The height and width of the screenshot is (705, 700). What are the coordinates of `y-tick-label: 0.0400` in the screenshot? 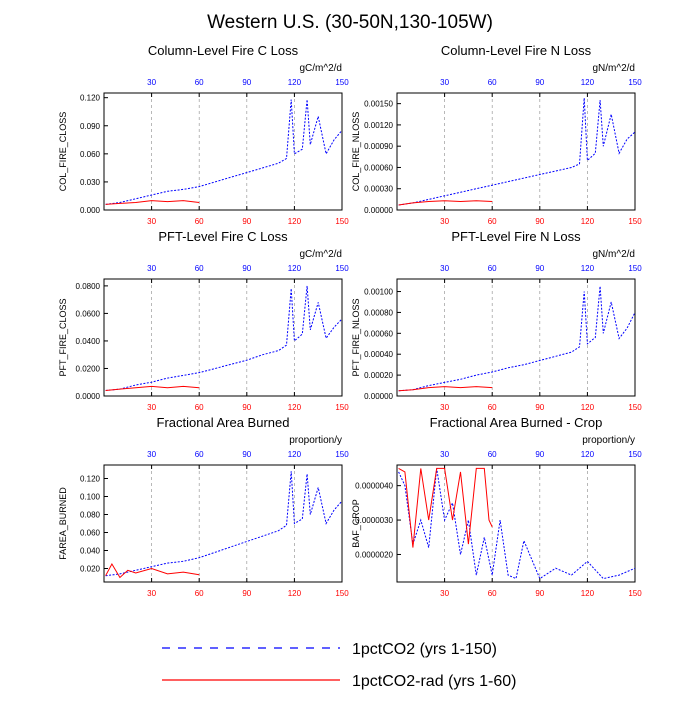 It's located at (88, 341).